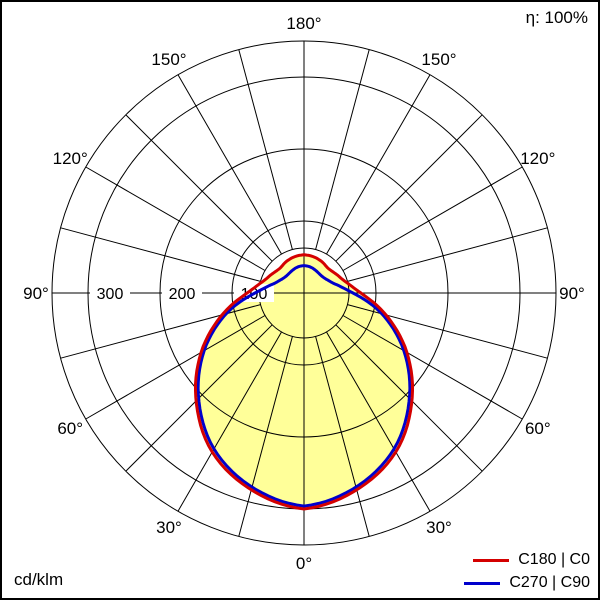 This screenshot has width=600, height=600. What do you see at coordinates (439, 527) in the screenshot?
I see `angle-label-30-right: 30°` at bounding box center [439, 527].